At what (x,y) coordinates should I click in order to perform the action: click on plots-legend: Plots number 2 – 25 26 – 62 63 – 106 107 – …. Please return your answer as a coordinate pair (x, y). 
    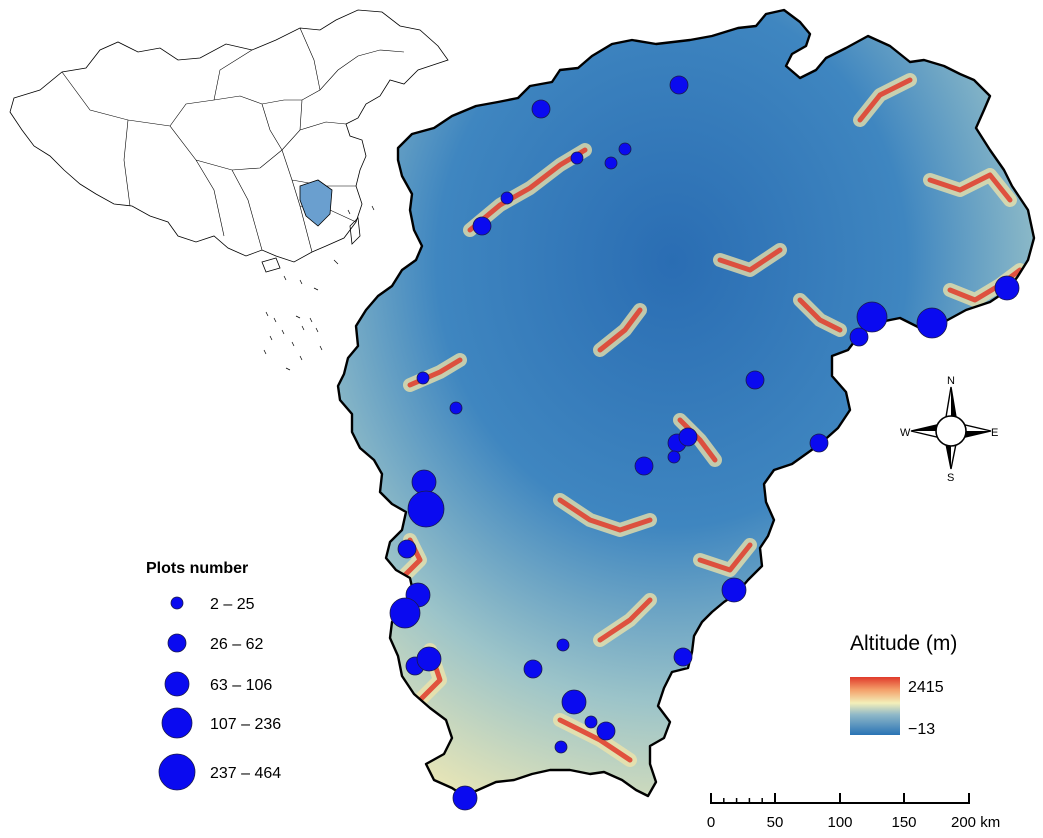
    Looking at the image, I should click on (213, 675).